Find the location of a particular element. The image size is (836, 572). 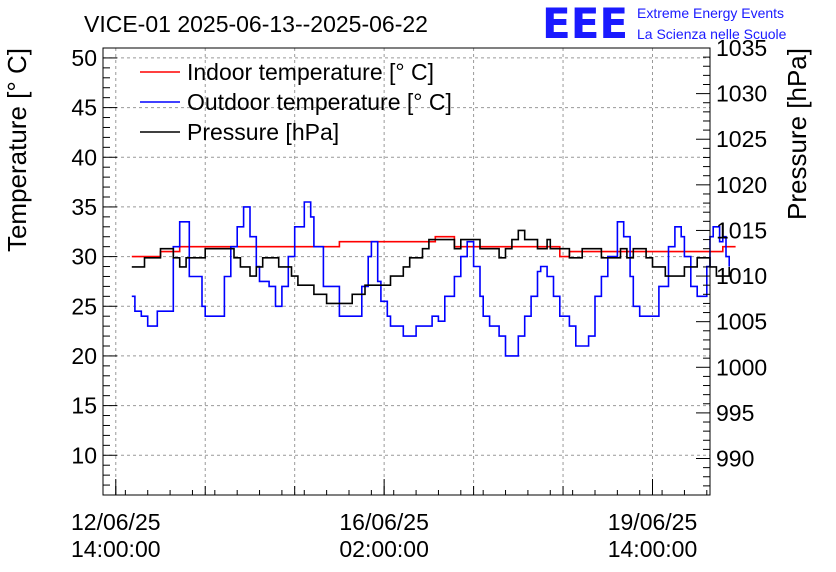

y2-tick-label: 990 is located at coordinates (735, 459).